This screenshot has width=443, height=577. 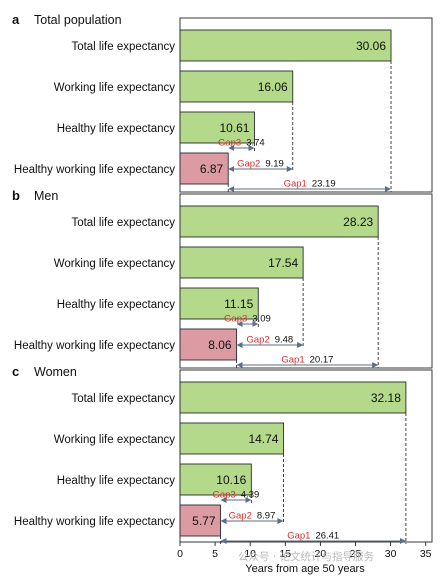 I want to click on bar-value-label: 28.23, so click(x=358, y=222).